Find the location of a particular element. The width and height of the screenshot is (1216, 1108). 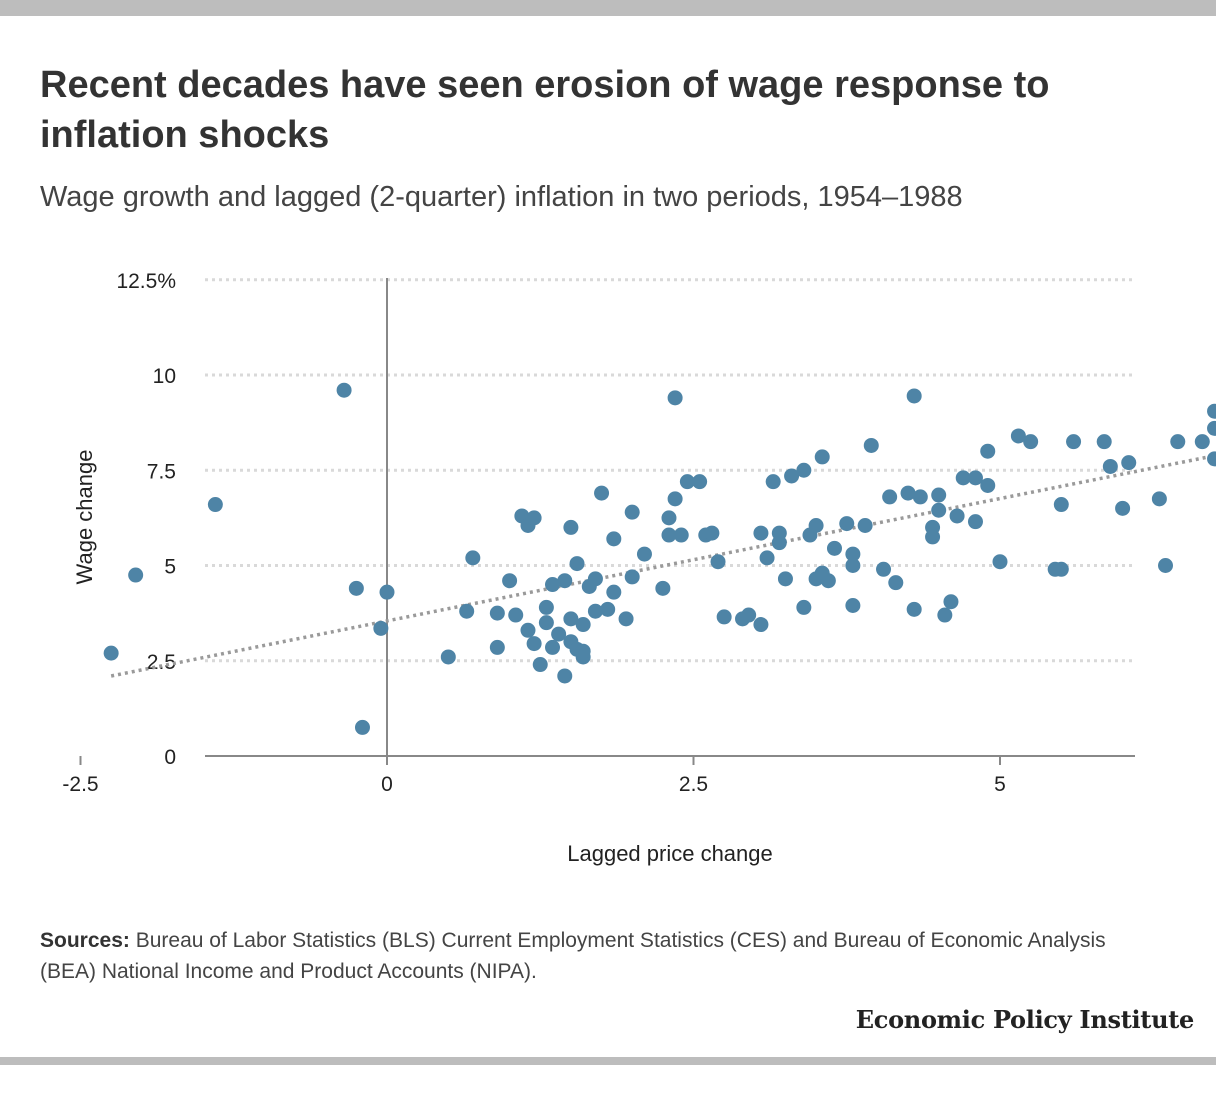

epi-logo: Economic Policy Institute is located at coordinates (1025, 1019).